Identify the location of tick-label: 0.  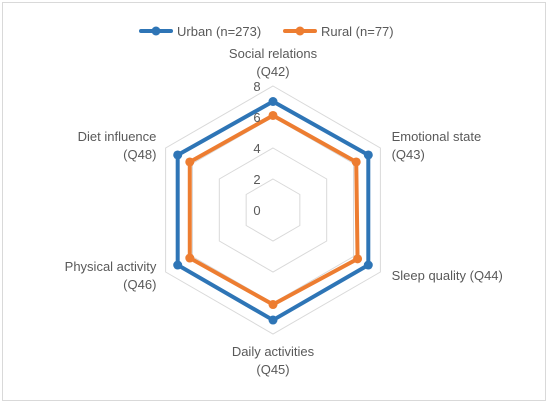
(256, 210).